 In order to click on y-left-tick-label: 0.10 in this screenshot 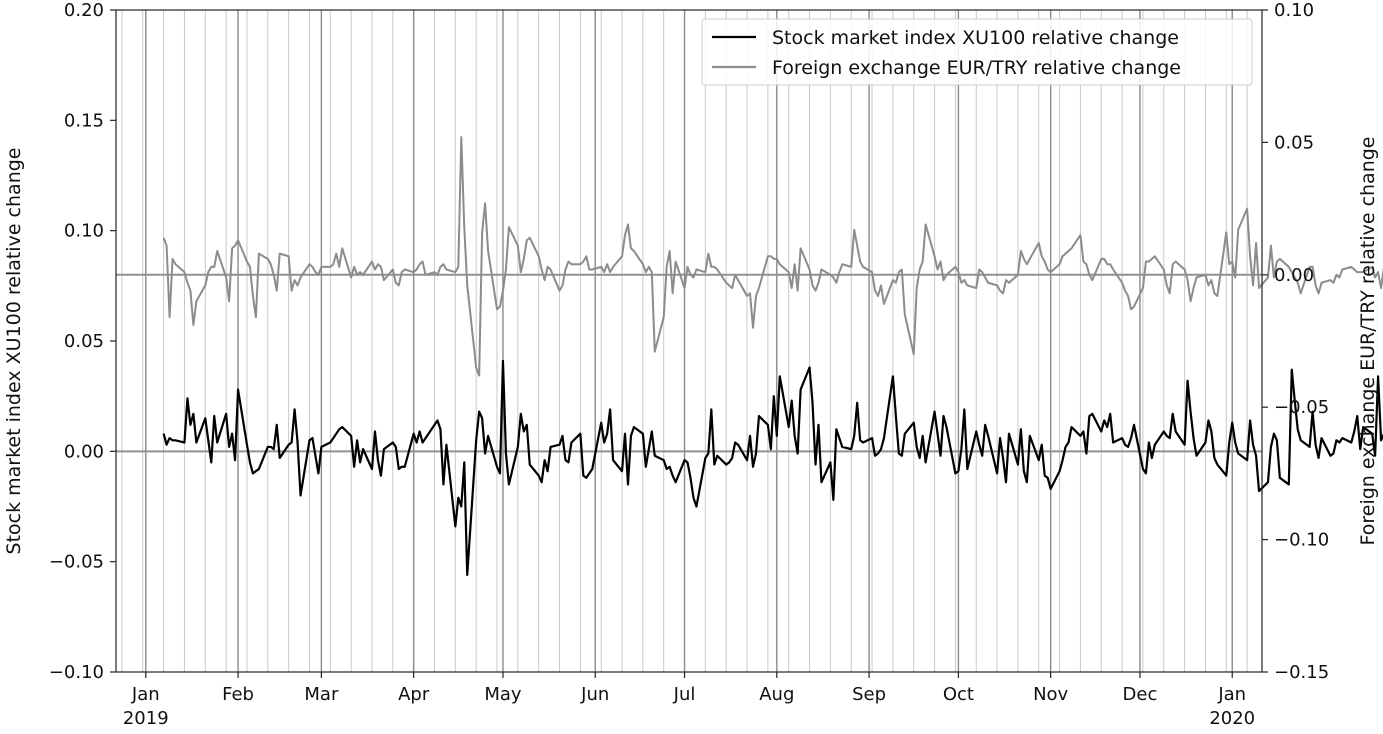, I will do `click(84, 231)`.